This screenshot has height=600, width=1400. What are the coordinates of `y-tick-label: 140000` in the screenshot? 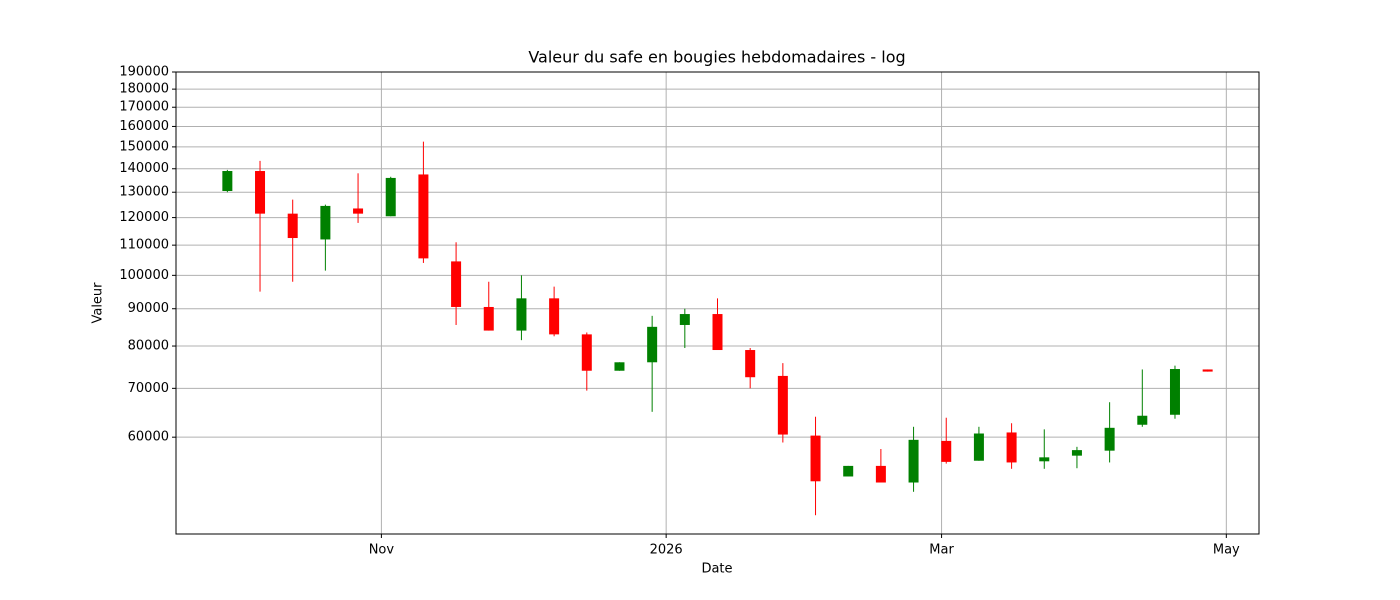 It's located at (144, 168).